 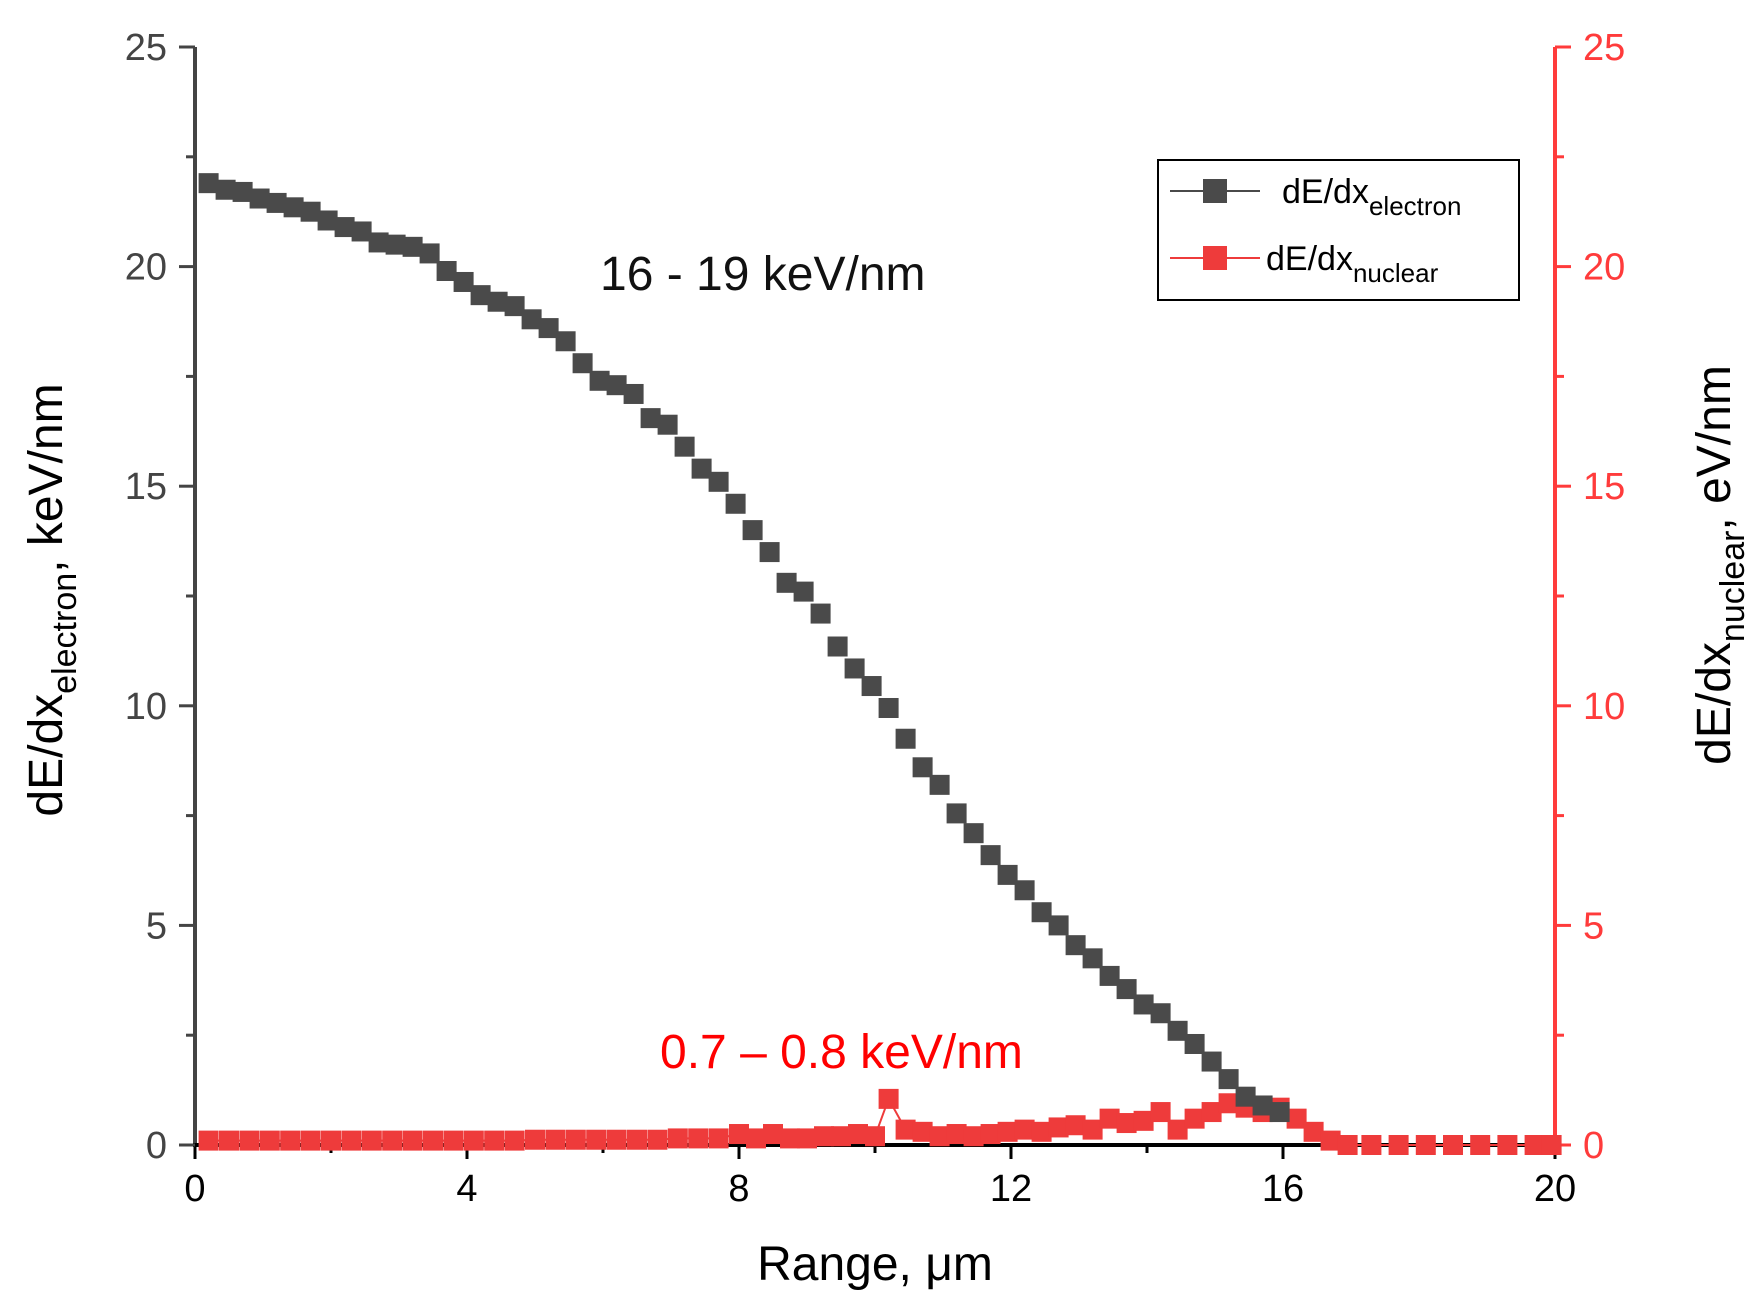 I want to click on right-y-tick-label: 0, so click(x=1593, y=1146).